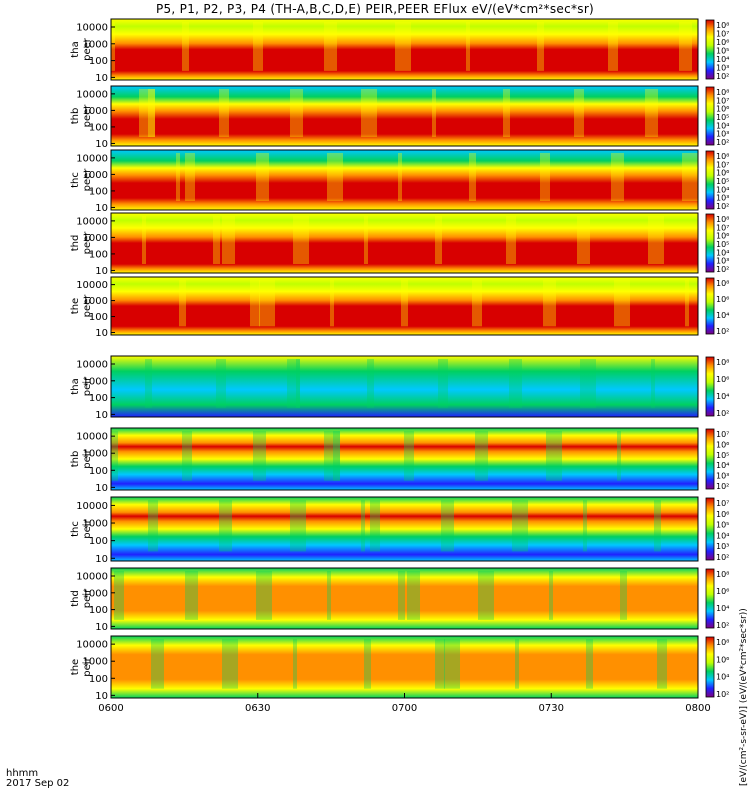  Describe the element at coordinates (744, 697) in the screenshot. I see `colorbar-title: [eV/(cm²-s-sr-eV)] (eV/(eV*cm²*sec*sr))` at that location.